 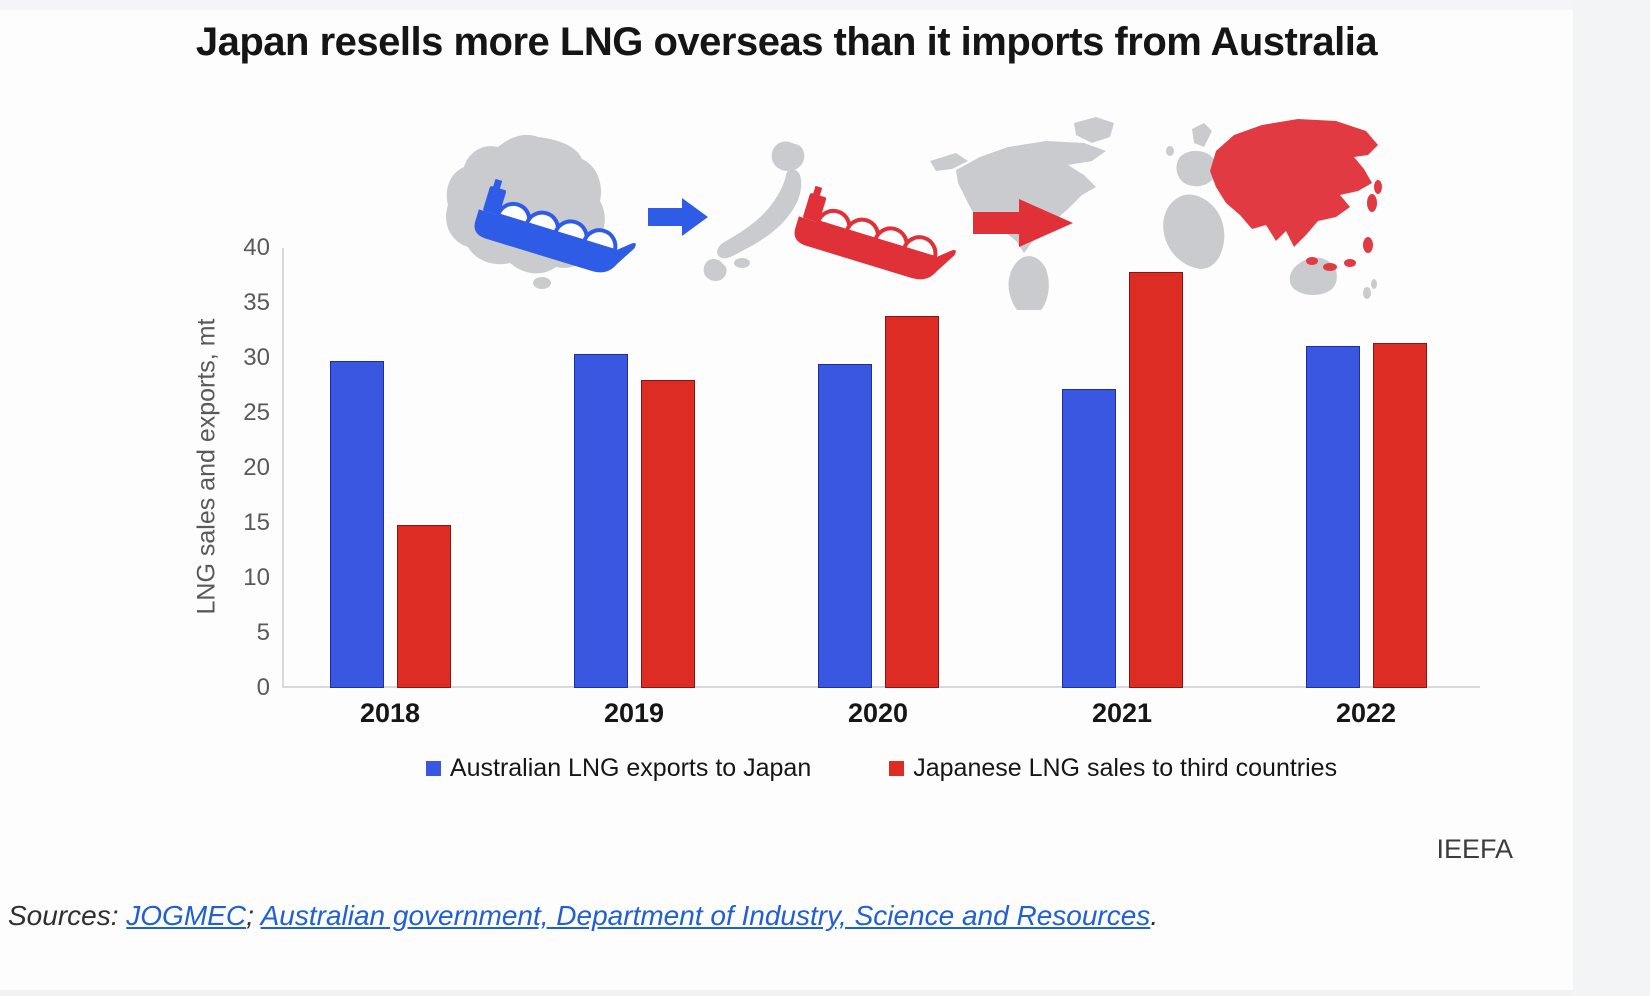 I want to click on bar-2022-red, so click(x=1399, y=515).